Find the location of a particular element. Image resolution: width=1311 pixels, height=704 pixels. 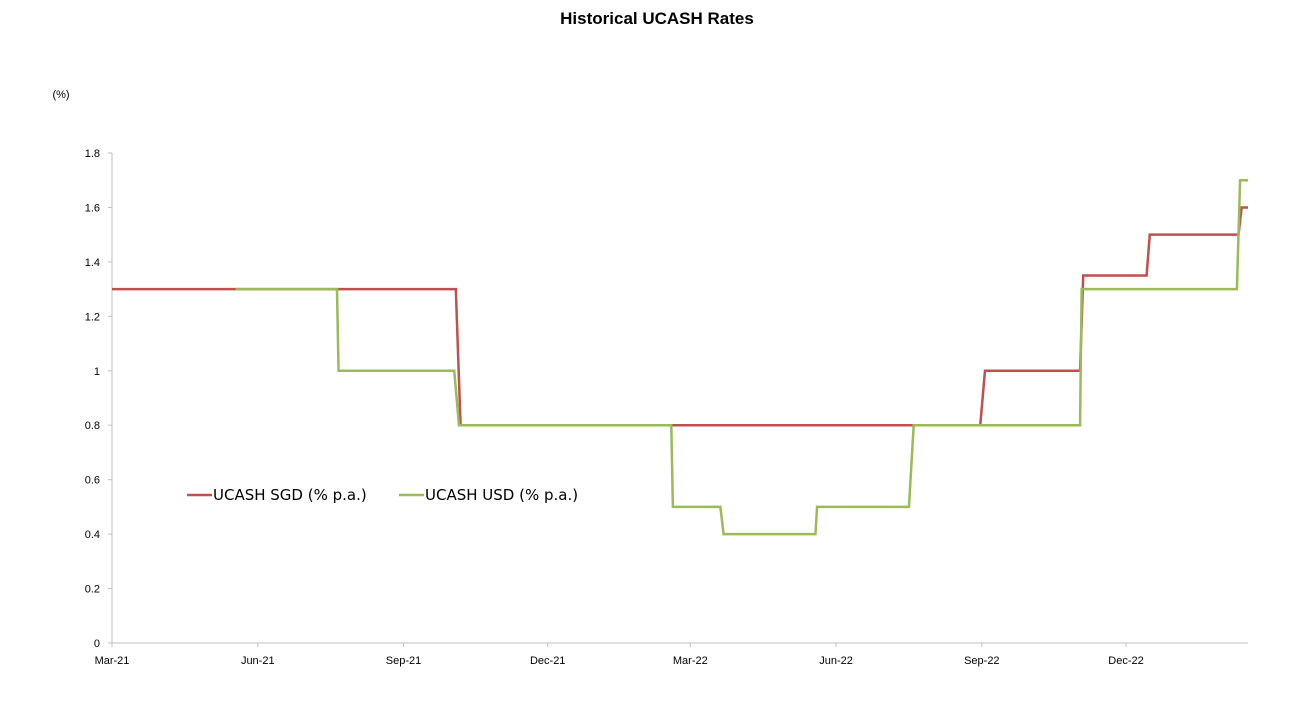

y-tick-label: 1.8 is located at coordinates (92, 154).